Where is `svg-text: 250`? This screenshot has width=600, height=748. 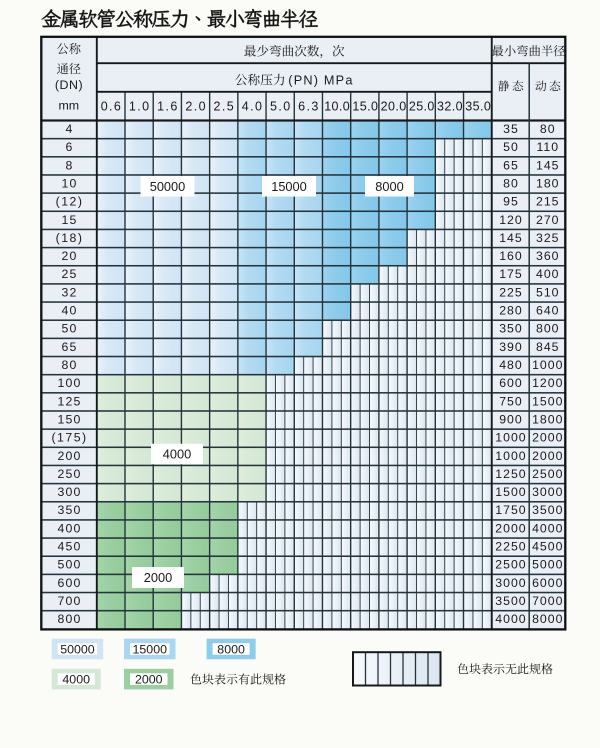 svg-text: 250 is located at coordinates (69, 474).